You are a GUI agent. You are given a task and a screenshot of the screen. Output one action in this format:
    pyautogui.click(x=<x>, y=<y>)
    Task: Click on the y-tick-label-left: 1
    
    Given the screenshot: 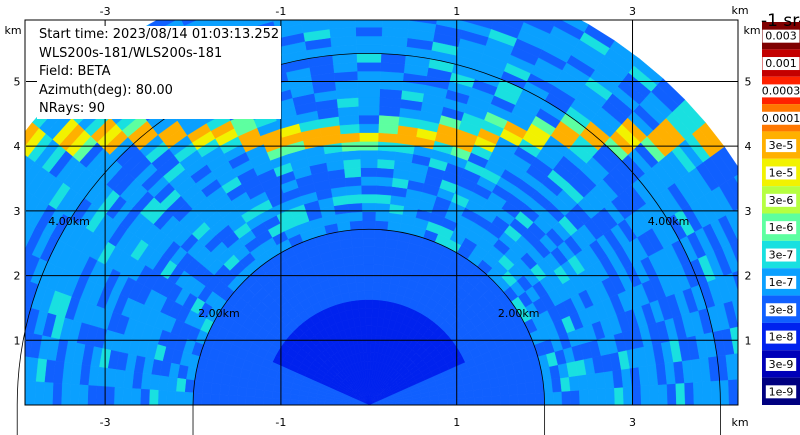 What is the action you would take?
    pyautogui.click(x=17, y=340)
    